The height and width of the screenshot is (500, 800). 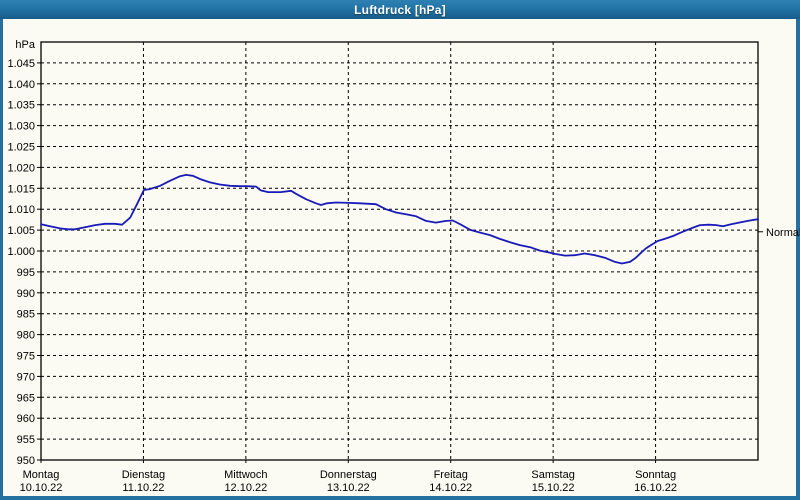 I want to click on title-bar: Luftdruck [hPa], so click(x=400, y=9).